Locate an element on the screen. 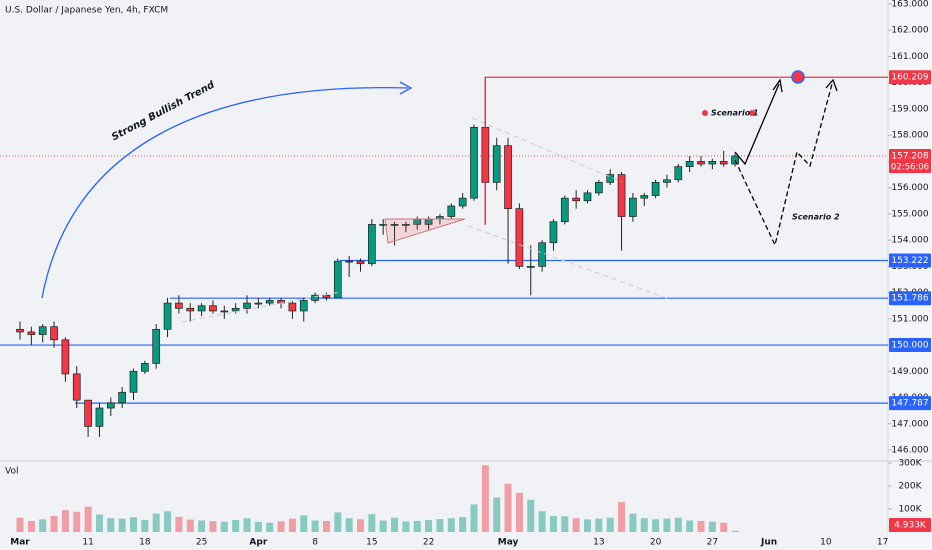  scenario-2-label: Scenario 2 is located at coordinates (816, 217).